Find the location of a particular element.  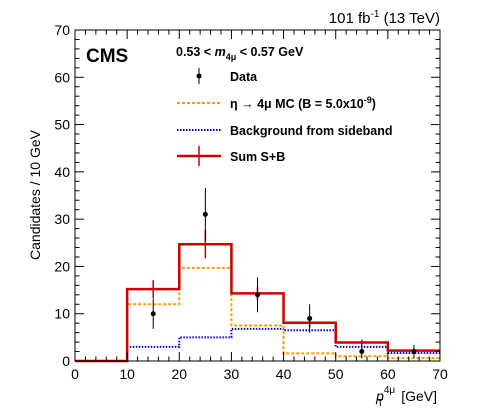

legend-entry-background: Background from sideband is located at coordinates (285, 131).